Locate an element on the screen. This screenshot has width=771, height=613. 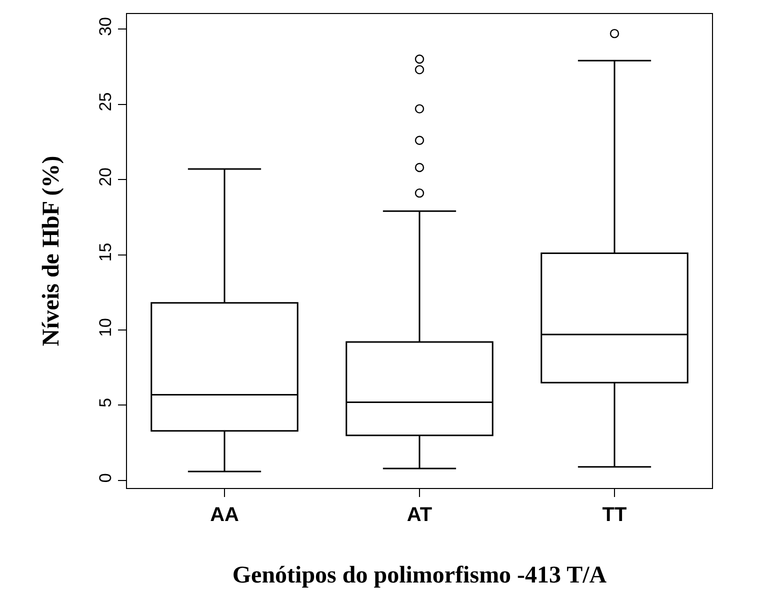
x-tick-label: TT is located at coordinates (614, 515).